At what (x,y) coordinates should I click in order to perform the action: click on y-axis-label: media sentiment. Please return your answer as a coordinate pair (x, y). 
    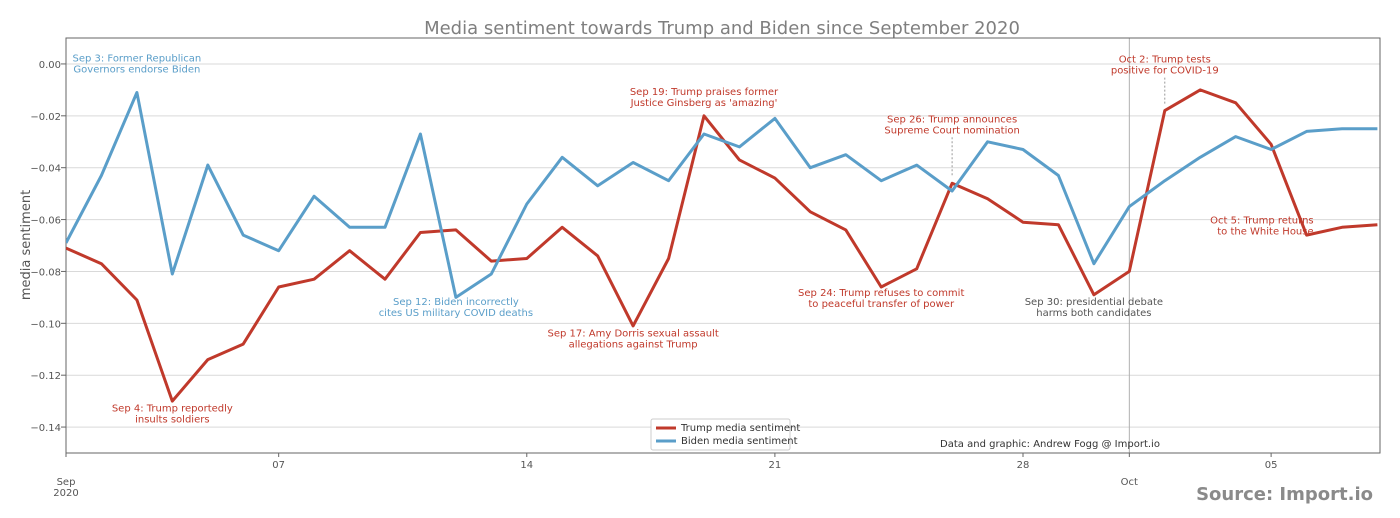
    Looking at the image, I should click on (26, 245).